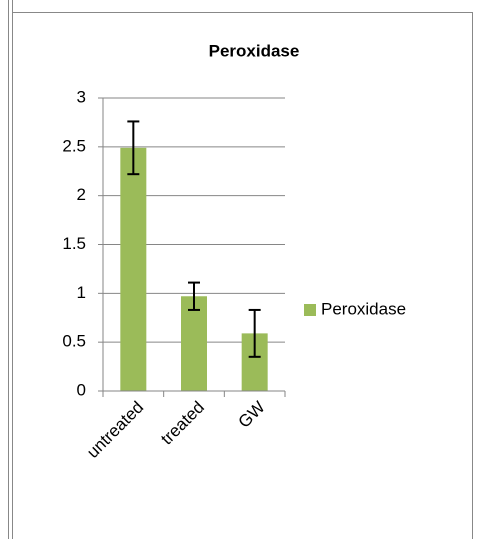  Describe the element at coordinates (74, 145) in the screenshot. I see `y-tick-label: 2.5` at that location.